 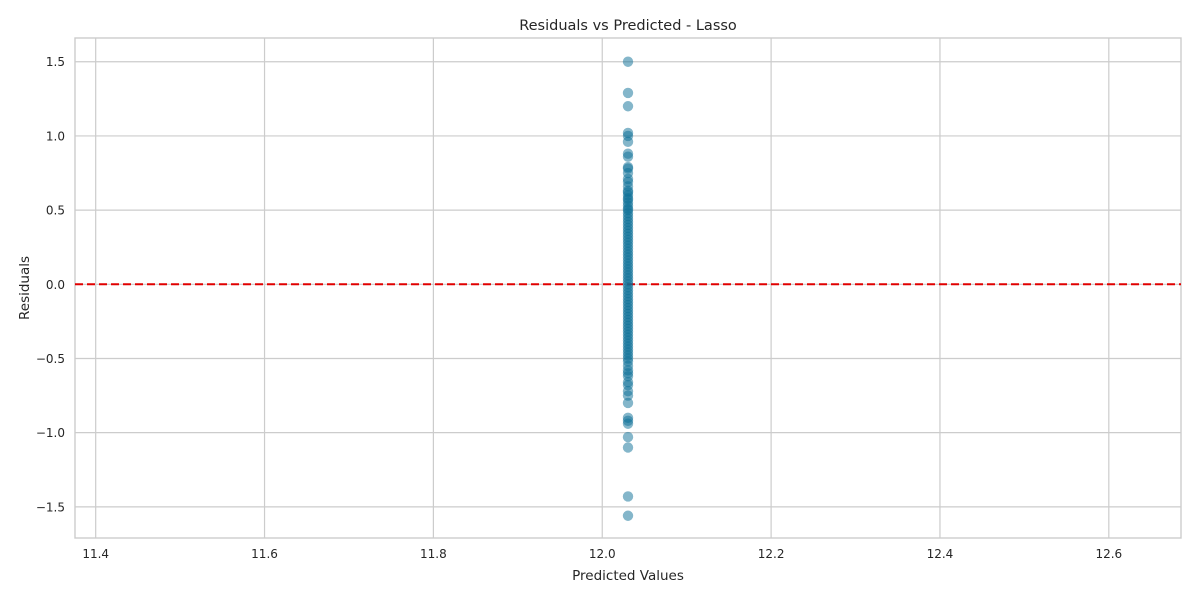 What do you see at coordinates (628, 576) in the screenshot?
I see `x-axis-title: Predicted Values` at bounding box center [628, 576].